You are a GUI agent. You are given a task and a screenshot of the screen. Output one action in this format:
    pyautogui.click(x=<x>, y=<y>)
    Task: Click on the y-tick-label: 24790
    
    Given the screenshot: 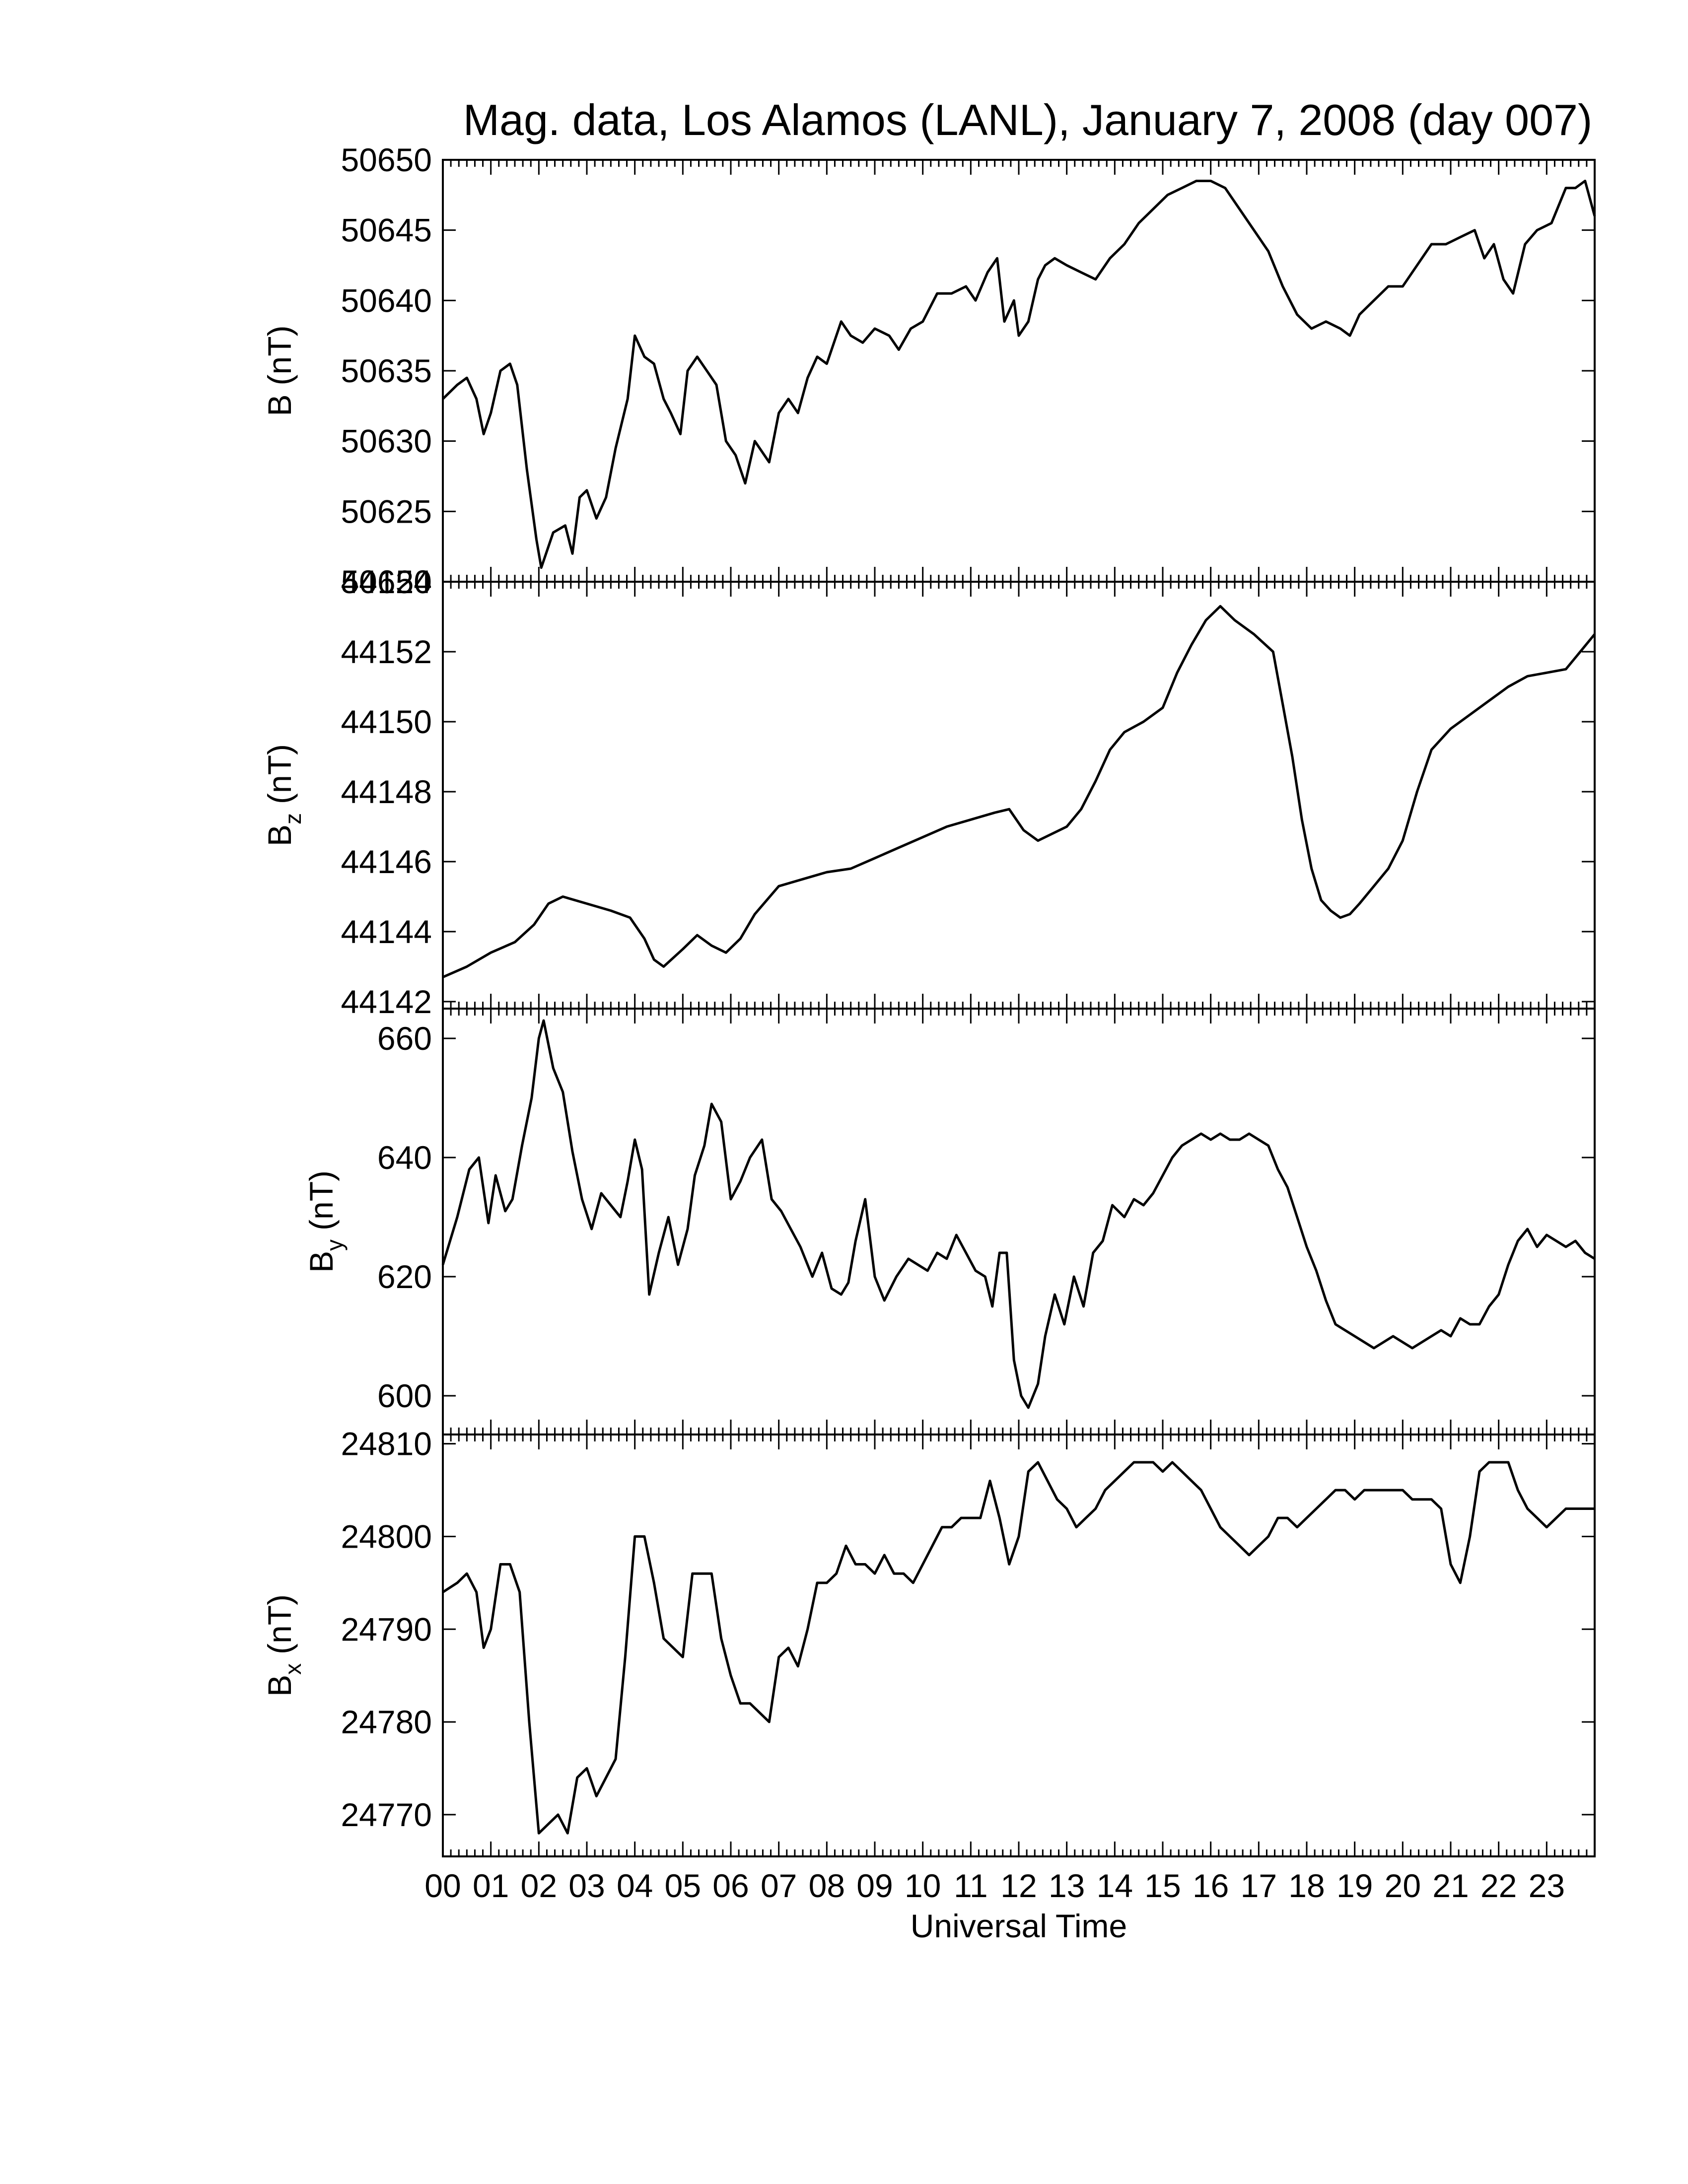 What is the action you would take?
    pyautogui.click(x=386, y=1629)
    